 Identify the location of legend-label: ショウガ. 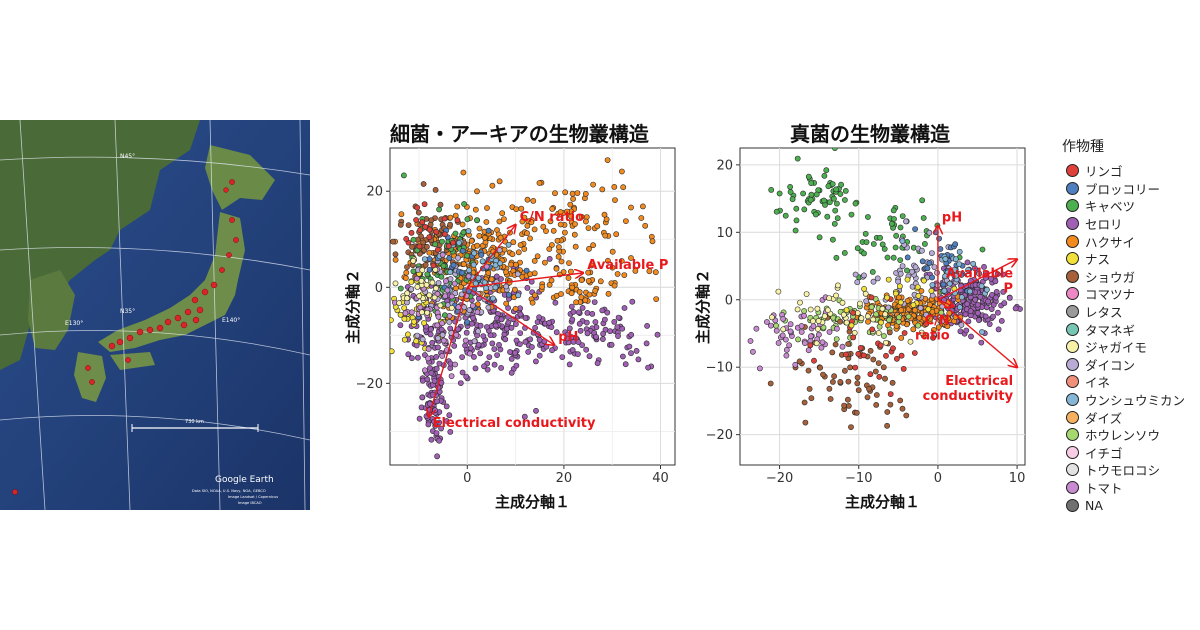
(1110, 277).